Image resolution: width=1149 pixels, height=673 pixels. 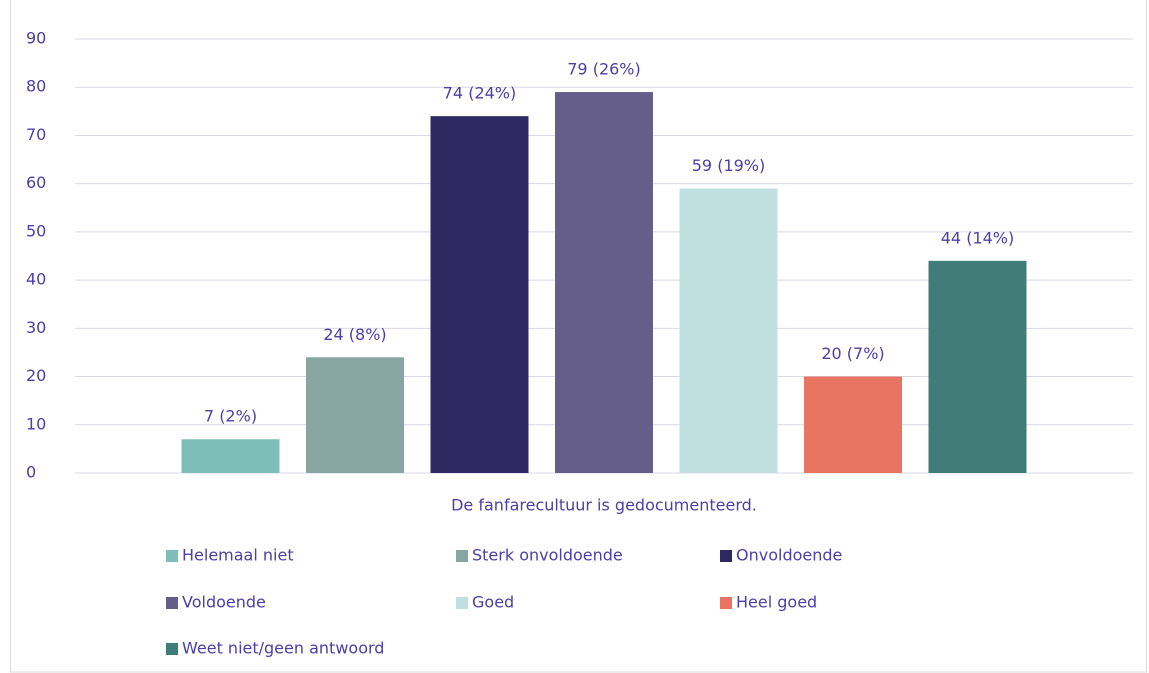 What do you see at coordinates (36, 375) in the screenshot?
I see `y-tick-label: 20` at bounding box center [36, 375].